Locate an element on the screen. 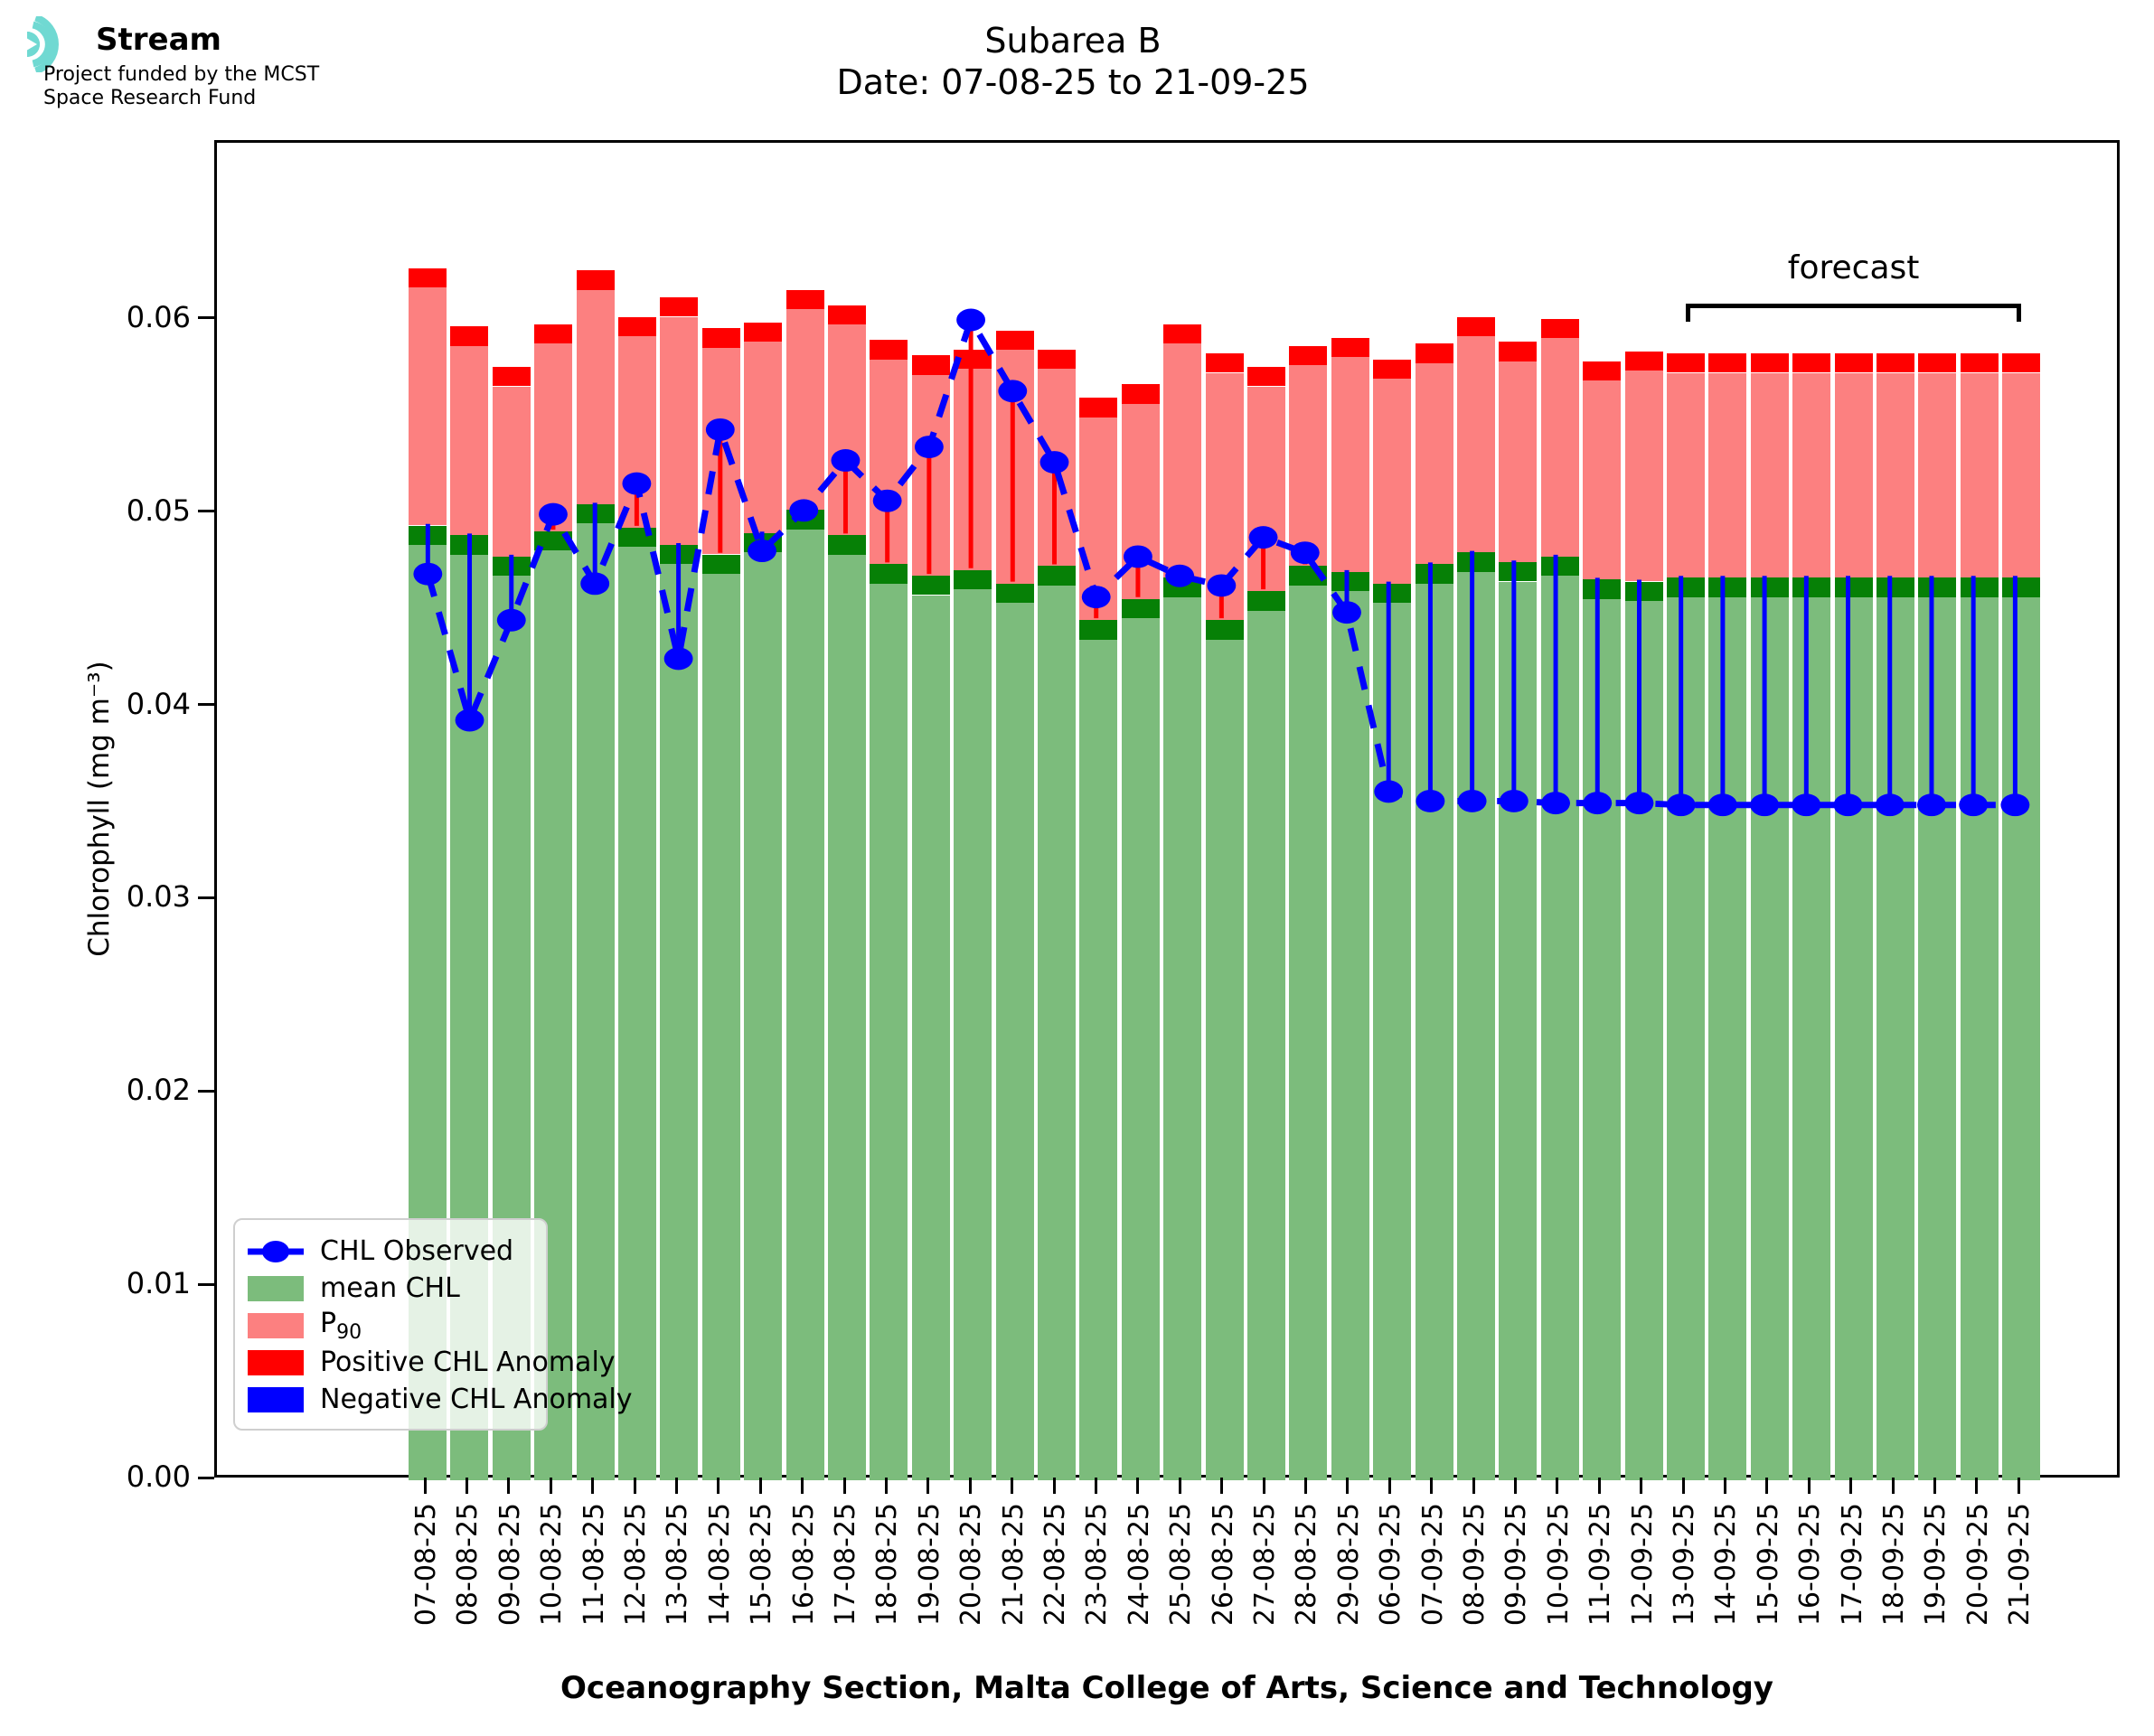 This screenshot has width=2154, height=1736. x-tick-label: 08-08-25 is located at coordinates (468, 1565).